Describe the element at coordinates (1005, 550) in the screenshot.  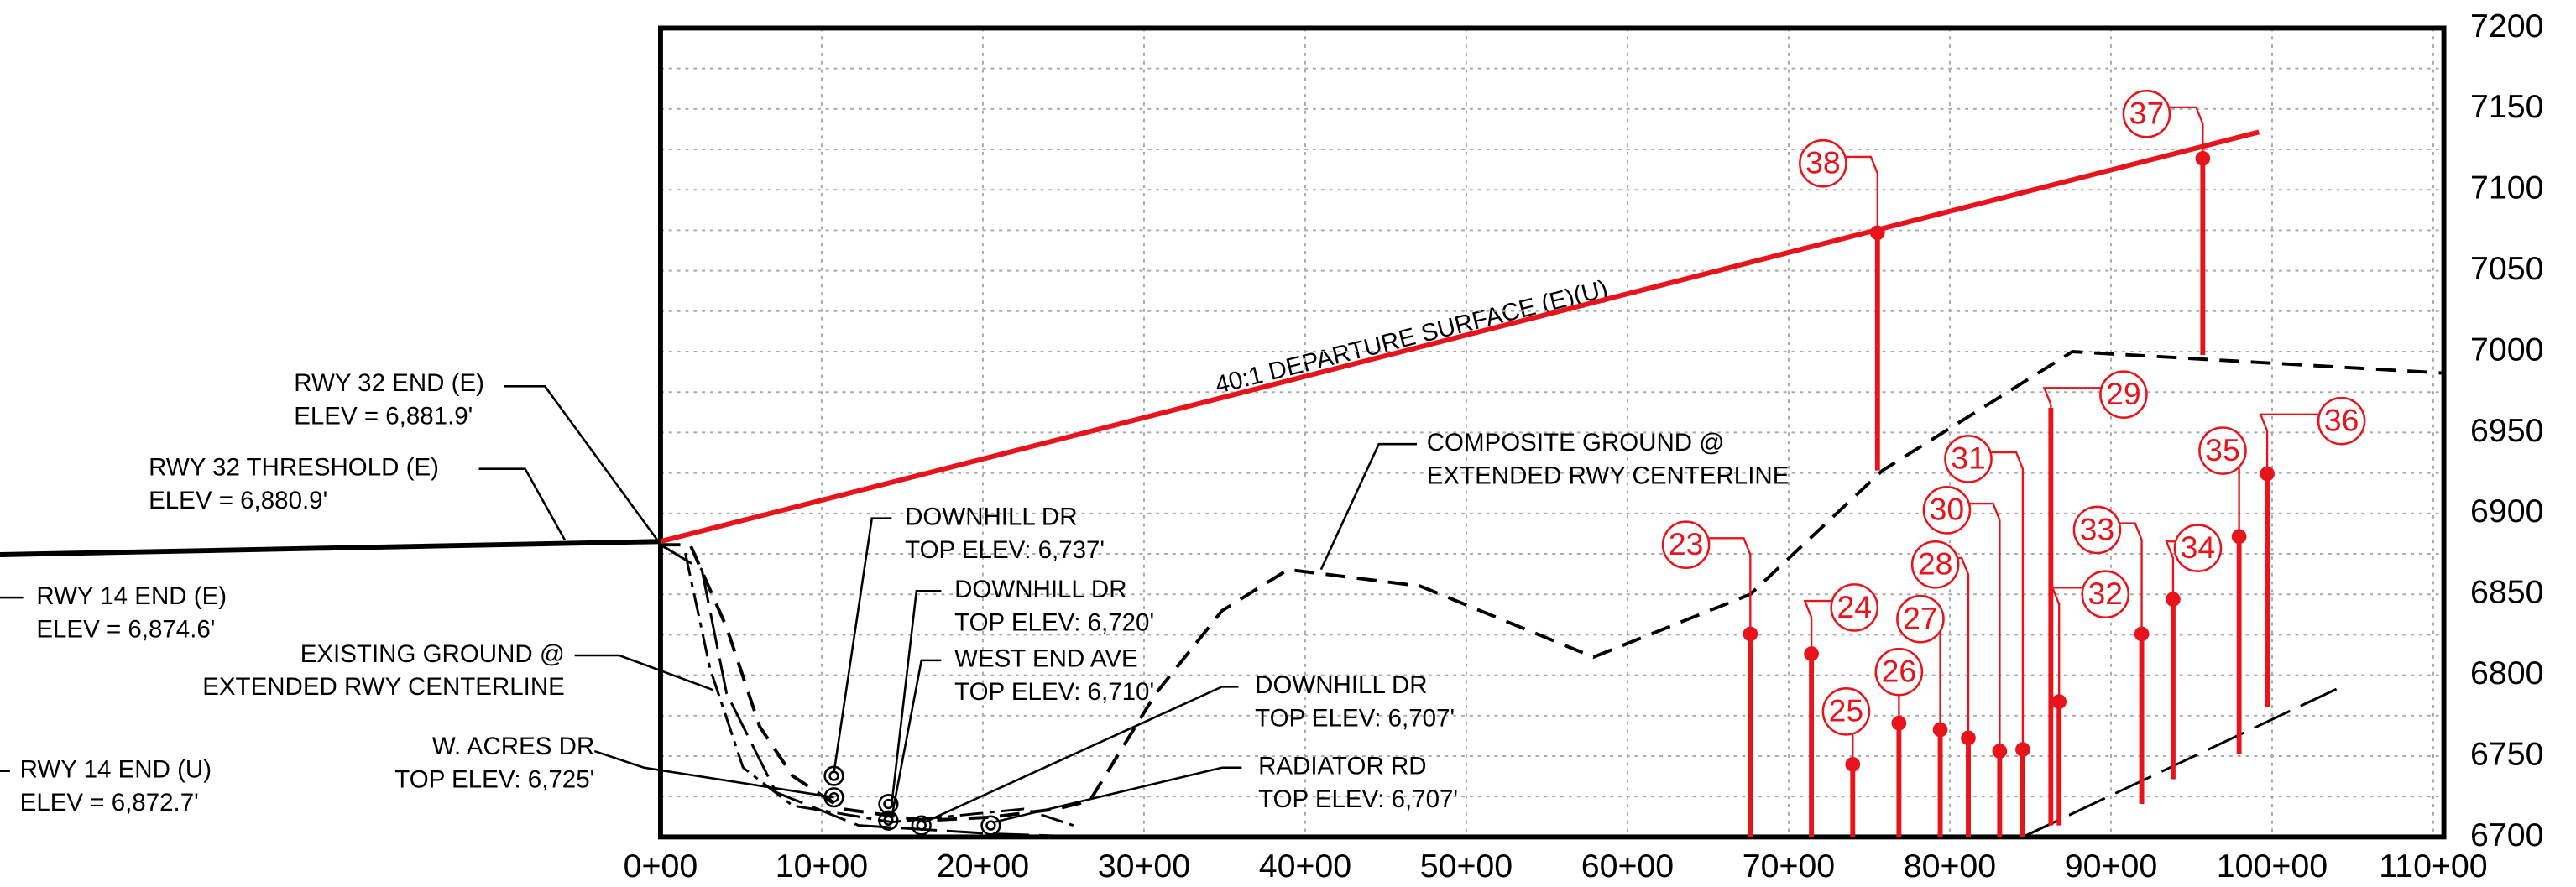
I see `annotation-text: TOP ELEV: 6,737'` at that location.